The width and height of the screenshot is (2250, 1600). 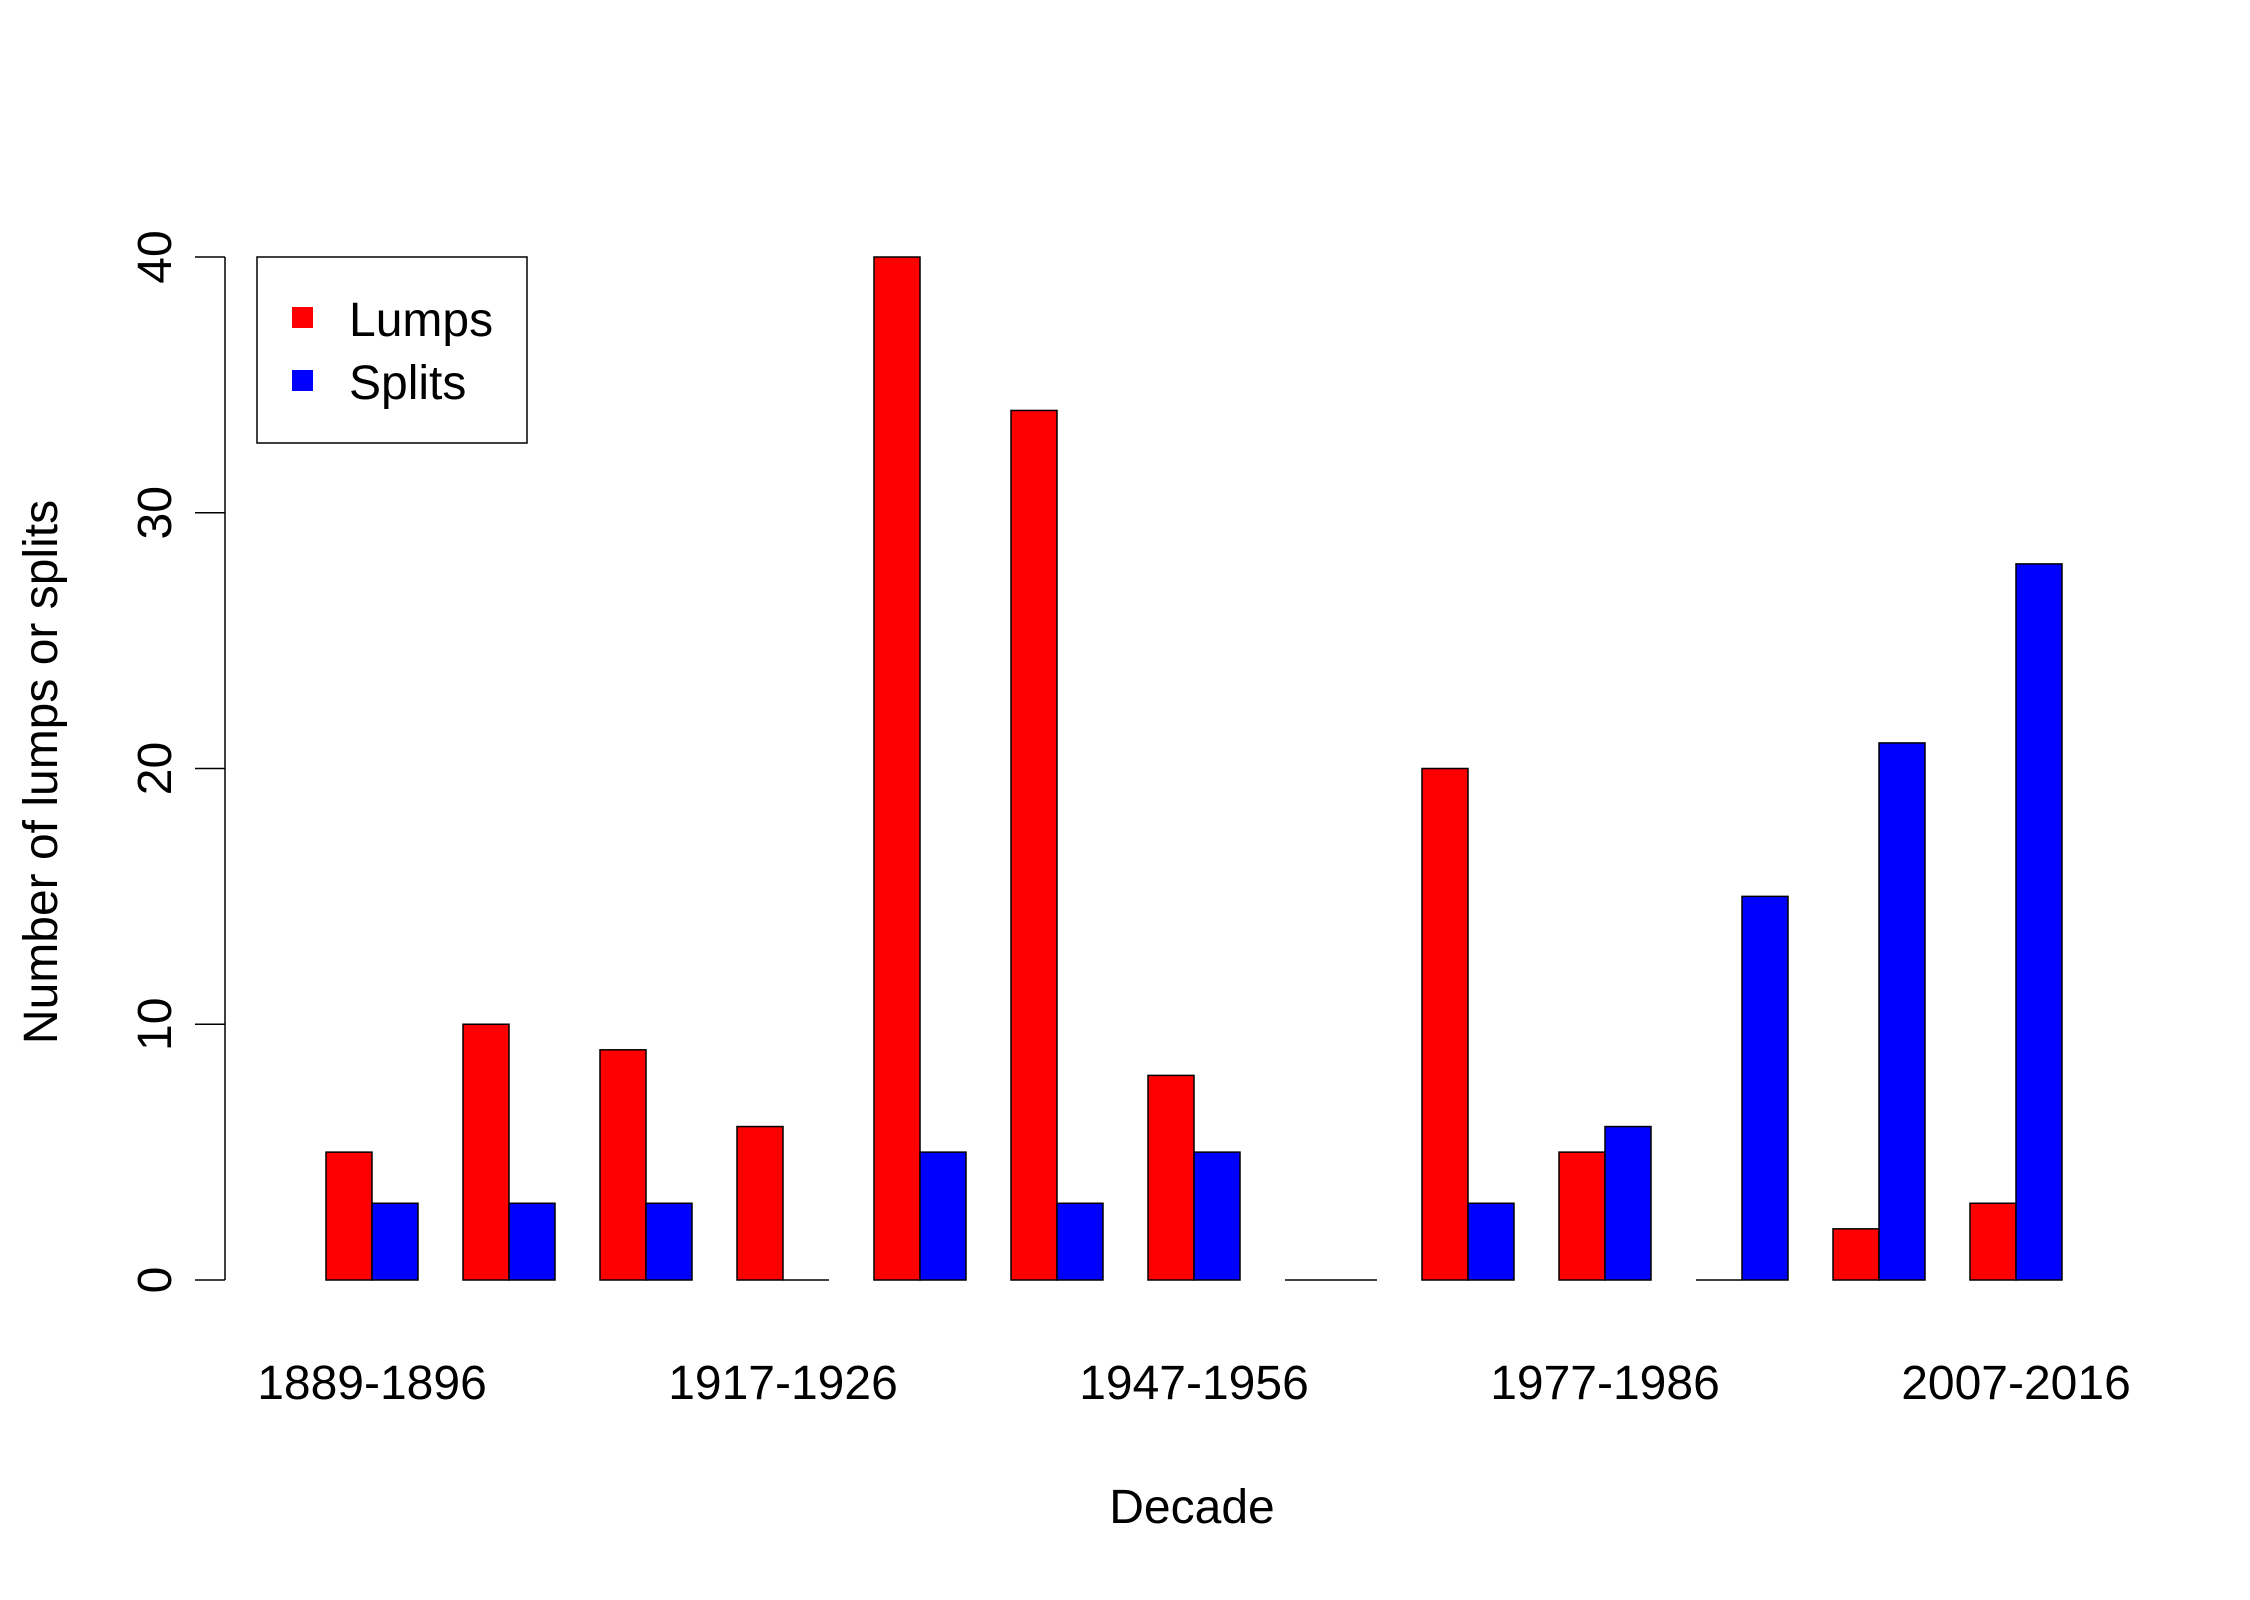 What do you see at coordinates (760, 1203) in the screenshot?
I see `bar-lumps-1917-1926` at bounding box center [760, 1203].